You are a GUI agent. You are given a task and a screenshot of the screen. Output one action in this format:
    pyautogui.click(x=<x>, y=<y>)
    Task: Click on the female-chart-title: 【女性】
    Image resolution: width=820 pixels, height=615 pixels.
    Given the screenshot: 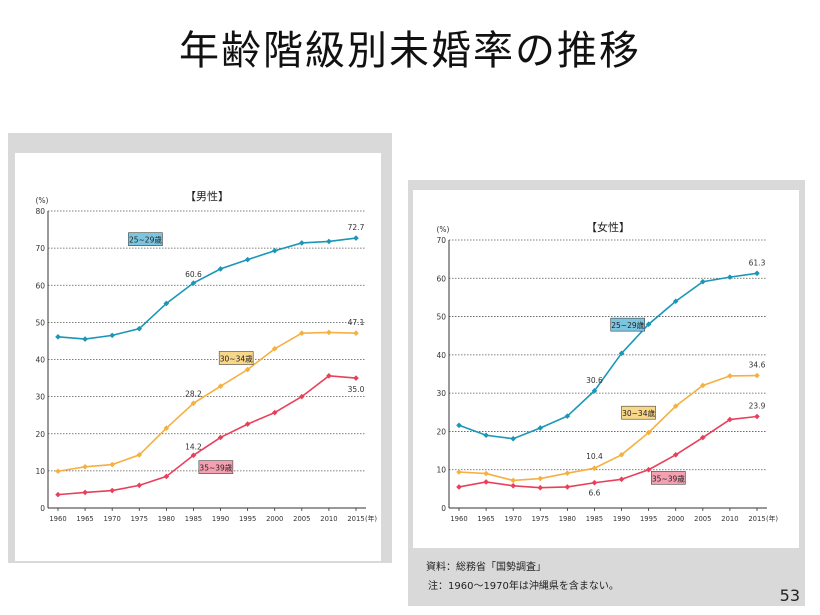 What is the action you would take?
    pyautogui.click(x=608, y=227)
    